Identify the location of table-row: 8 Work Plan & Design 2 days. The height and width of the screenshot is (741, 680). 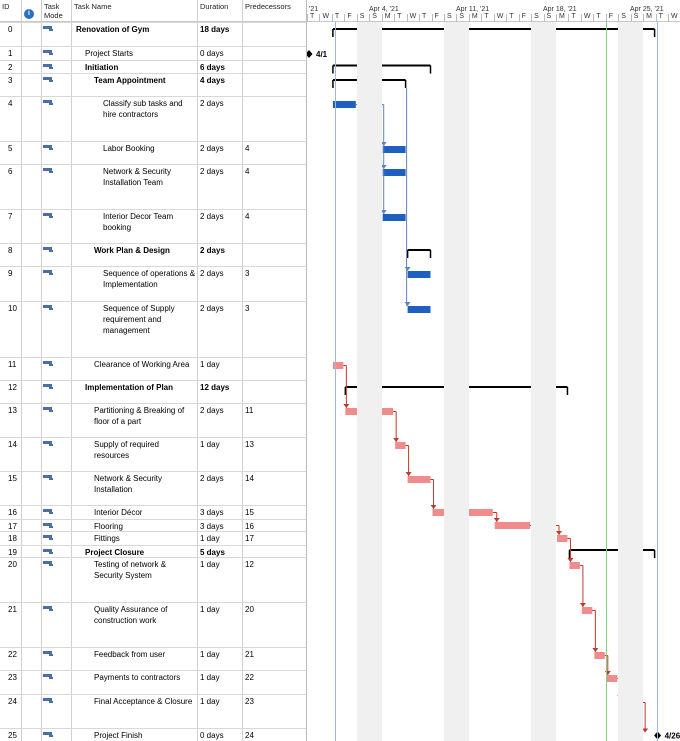
(153, 254).